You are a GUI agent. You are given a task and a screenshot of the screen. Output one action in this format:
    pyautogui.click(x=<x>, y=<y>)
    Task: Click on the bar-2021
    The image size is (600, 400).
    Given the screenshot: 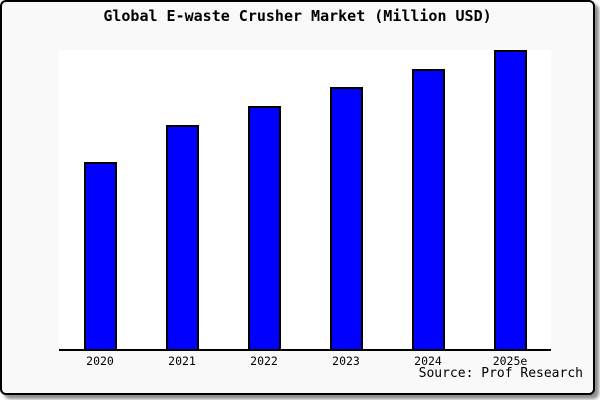 What is the action you would take?
    pyautogui.click(x=182, y=237)
    